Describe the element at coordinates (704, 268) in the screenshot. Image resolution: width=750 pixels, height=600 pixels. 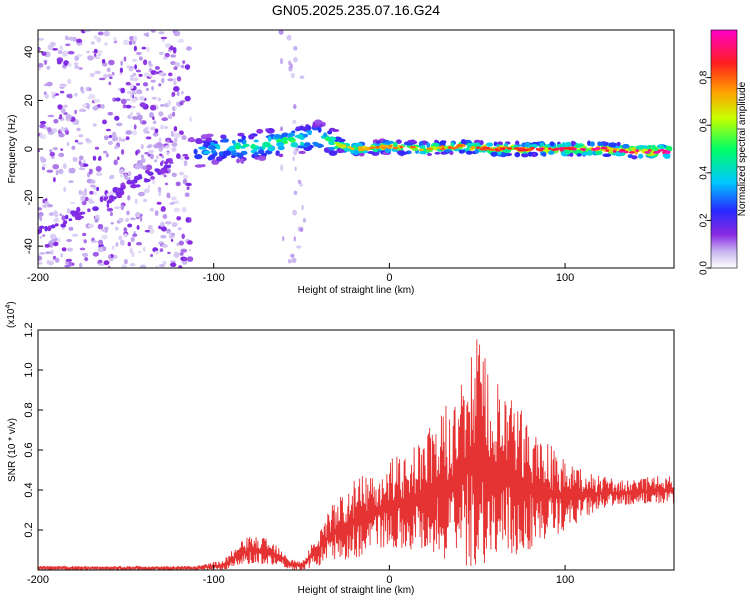
I see `colorbar-tick-label: 0.0` at that location.